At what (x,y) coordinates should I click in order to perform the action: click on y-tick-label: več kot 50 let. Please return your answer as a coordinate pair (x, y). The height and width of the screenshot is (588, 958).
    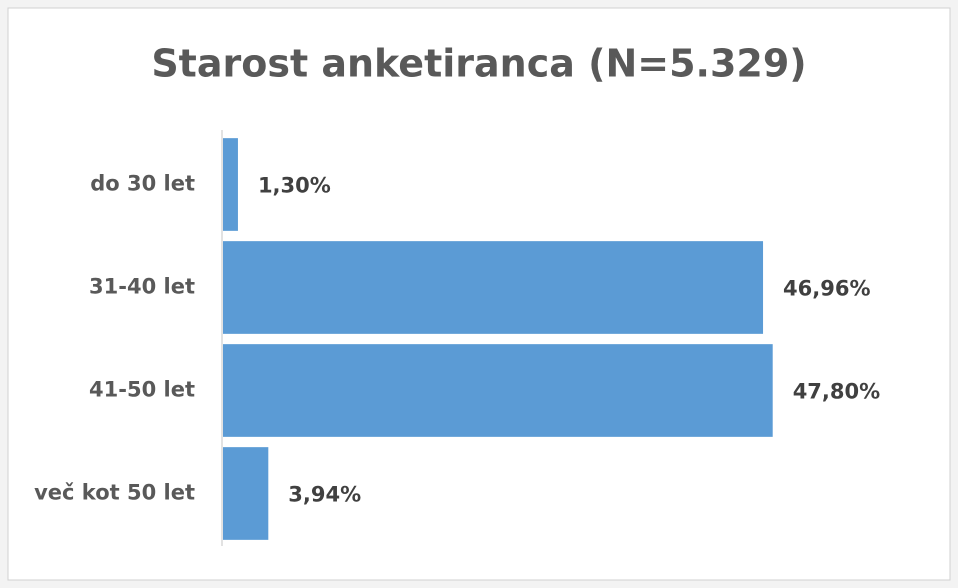
    Looking at the image, I should click on (114, 493).